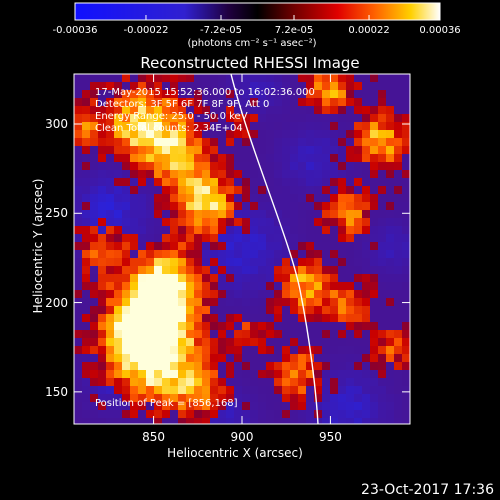 Image resolution: width=500 pixels, height=500 pixels. Describe the element at coordinates (56, 391) in the screenshot. I see `y-tick-label: 150` at that location.